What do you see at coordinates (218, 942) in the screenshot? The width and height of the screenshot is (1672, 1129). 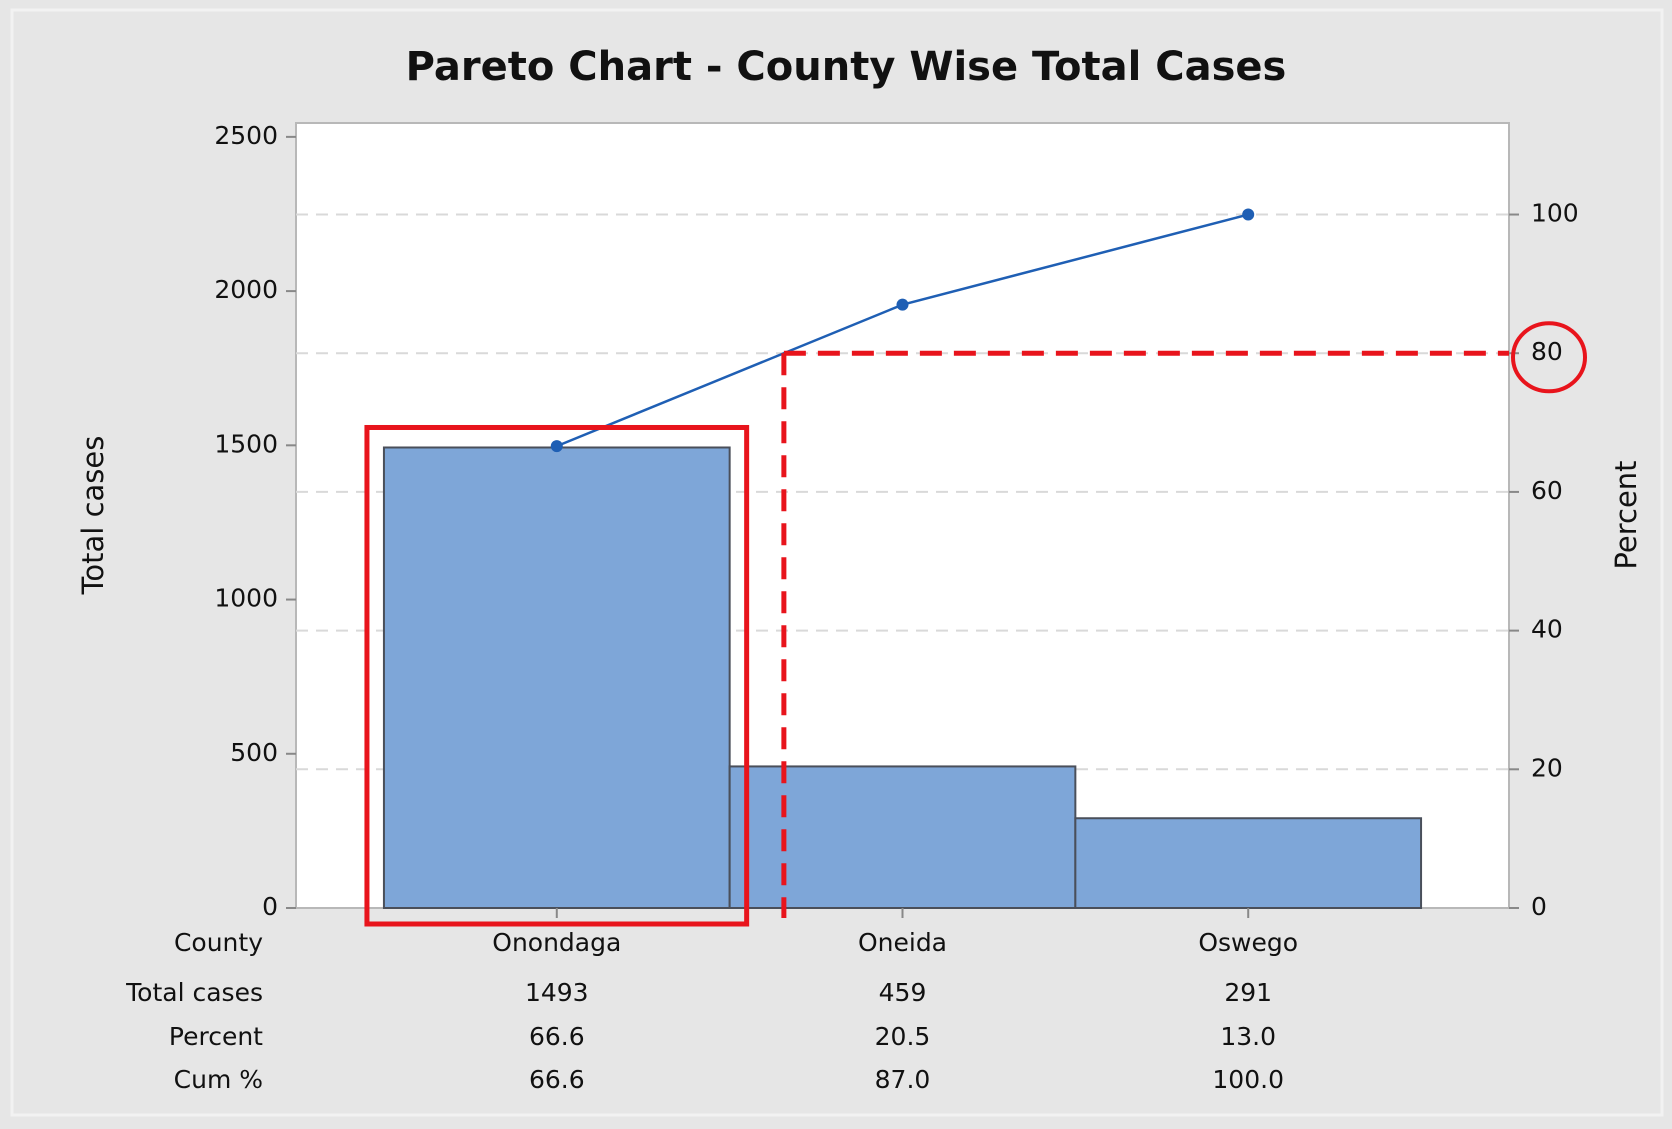 I see `row-label: County` at bounding box center [218, 942].